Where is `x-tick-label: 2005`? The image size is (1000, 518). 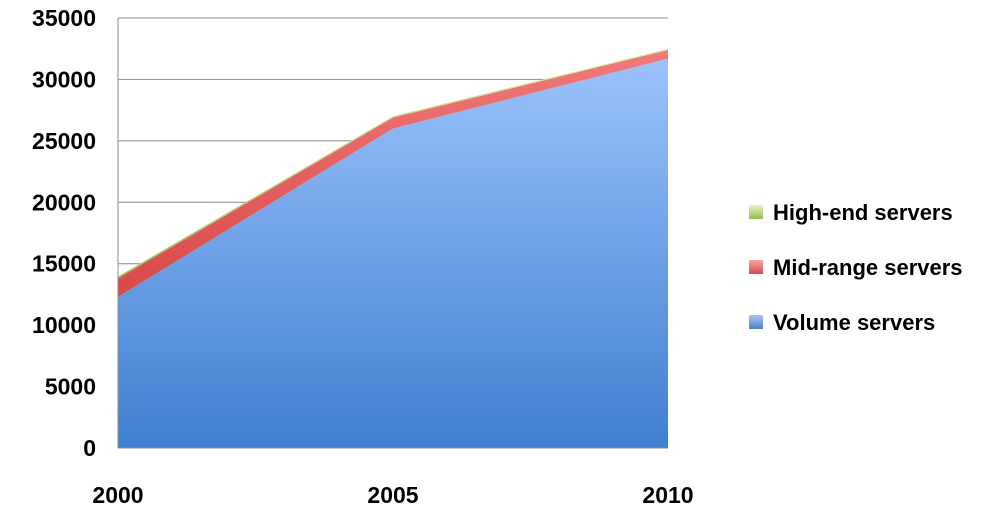 x-tick-label: 2005 is located at coordinates (392, 495).